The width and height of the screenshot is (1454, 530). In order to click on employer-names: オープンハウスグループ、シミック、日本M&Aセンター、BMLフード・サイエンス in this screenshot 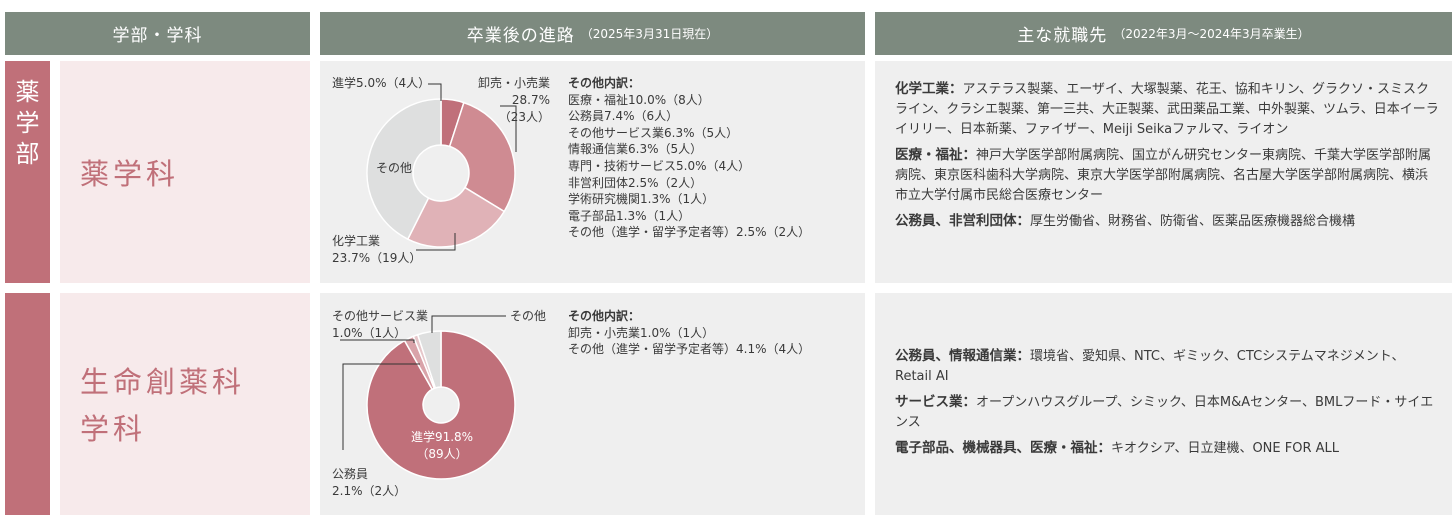, I will do `click(1164, 412)`.